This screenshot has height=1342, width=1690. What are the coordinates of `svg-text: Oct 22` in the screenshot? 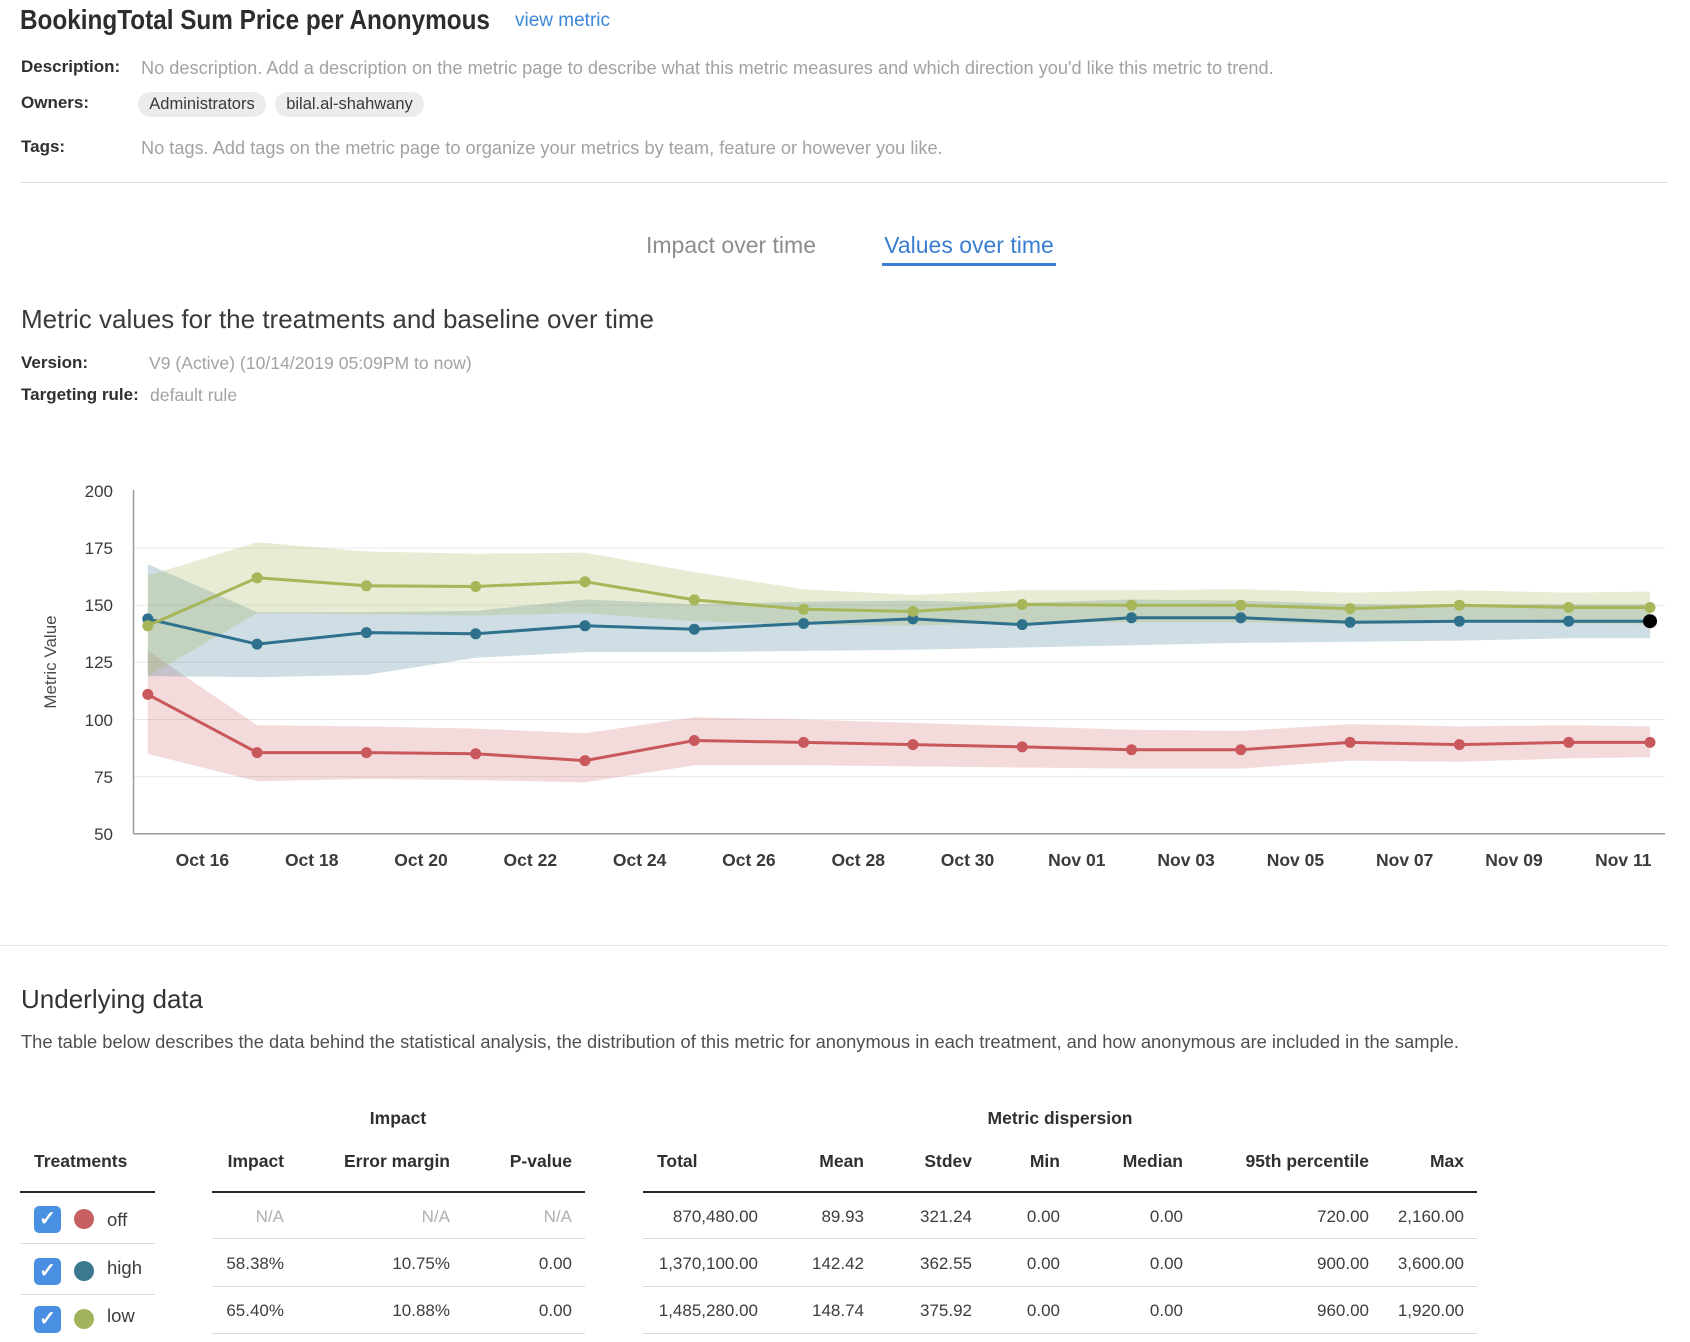 It's located at (531, 860).